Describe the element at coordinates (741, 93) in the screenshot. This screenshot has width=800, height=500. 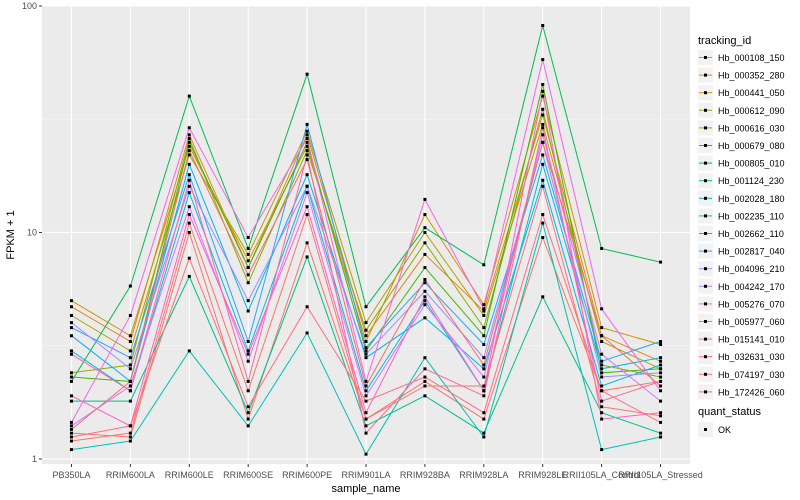
I see `legend-item: Hb_000441_050` at that location.